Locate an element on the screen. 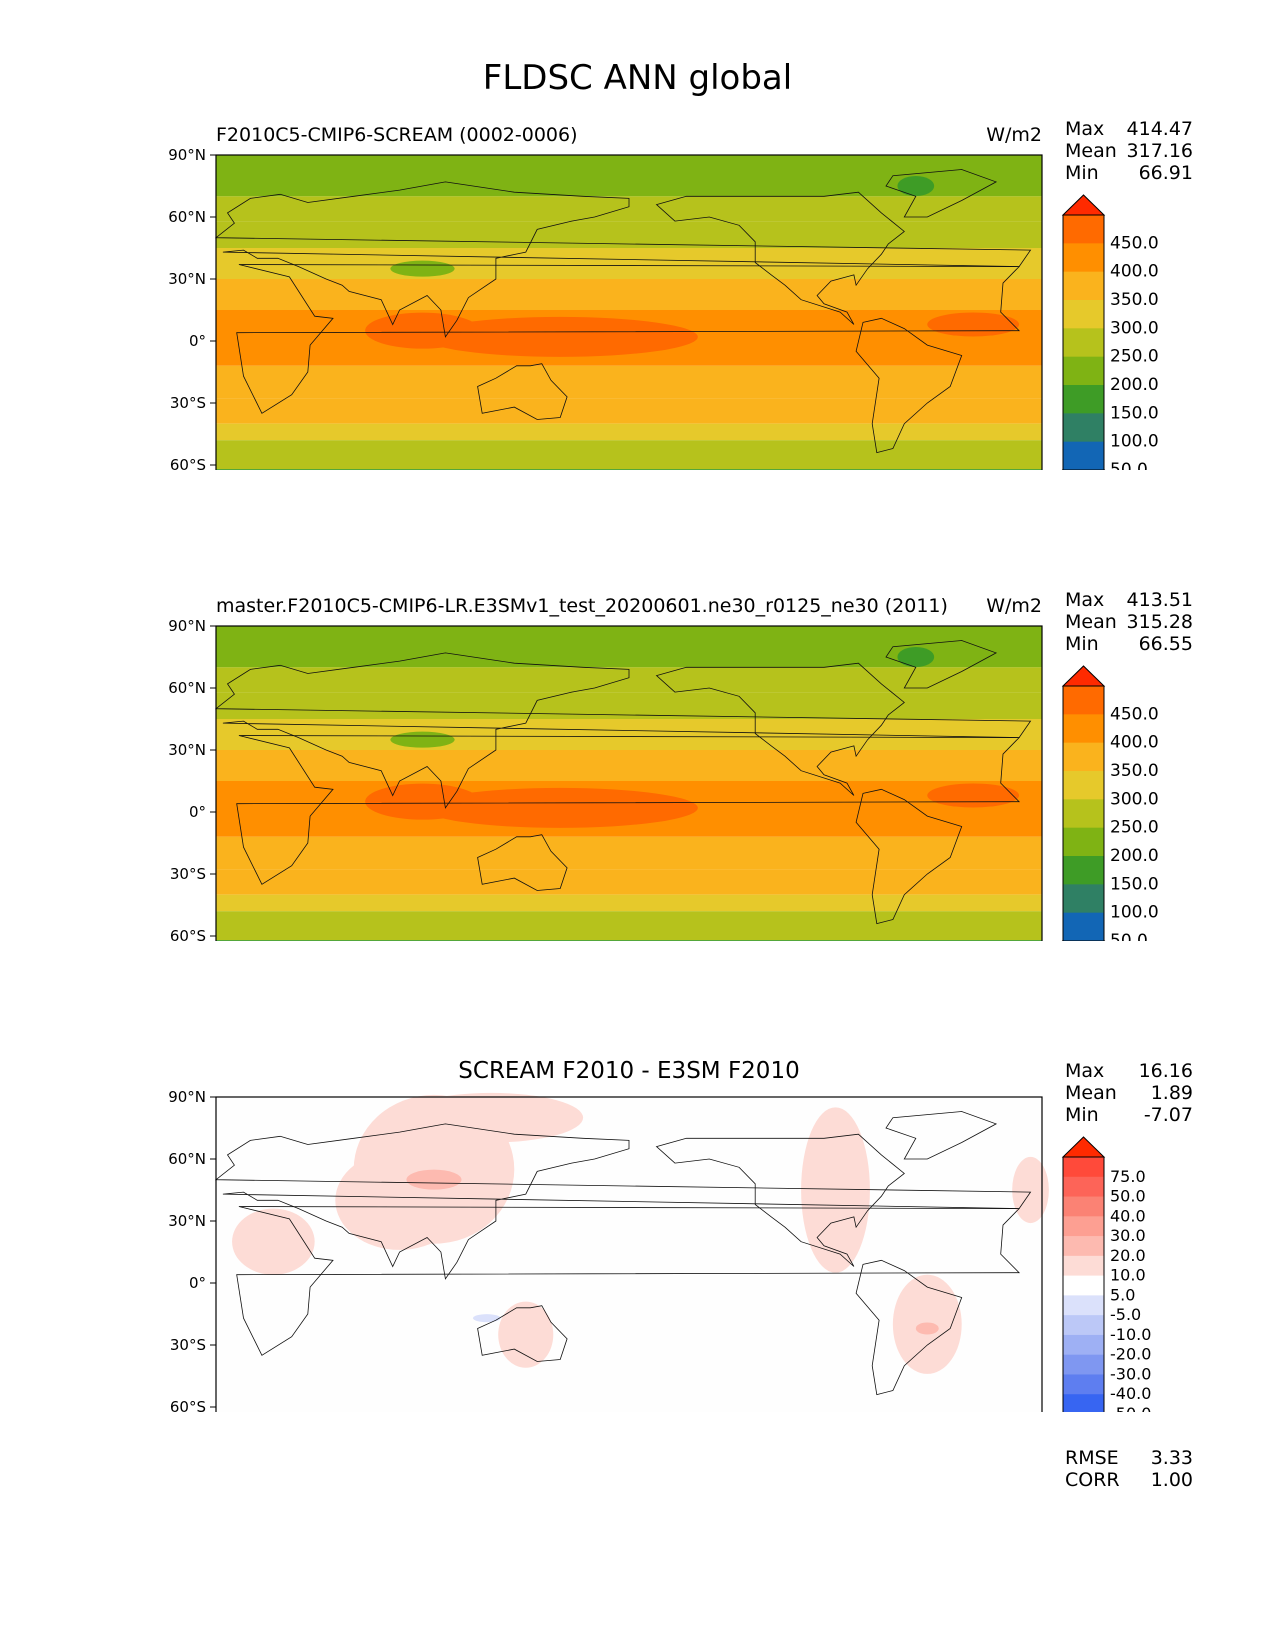  y-tick-label: 60°S is located at coordinates (188, 463).